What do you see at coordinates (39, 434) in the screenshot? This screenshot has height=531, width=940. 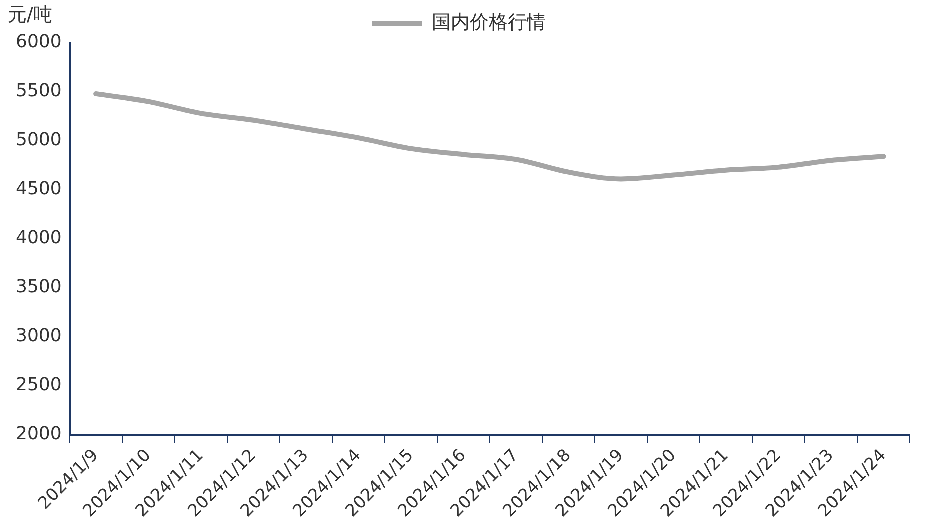 I see `y-tick-label: 2000` at bounding box center [39, 434].